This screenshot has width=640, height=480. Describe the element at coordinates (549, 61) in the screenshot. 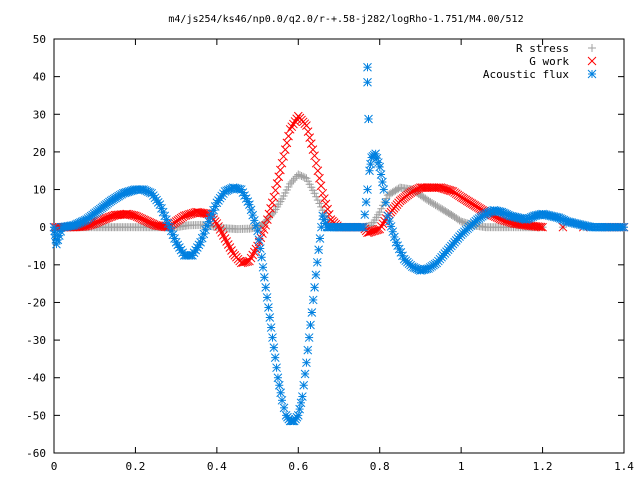

I see `legend-label-g-work: G work` at that location.